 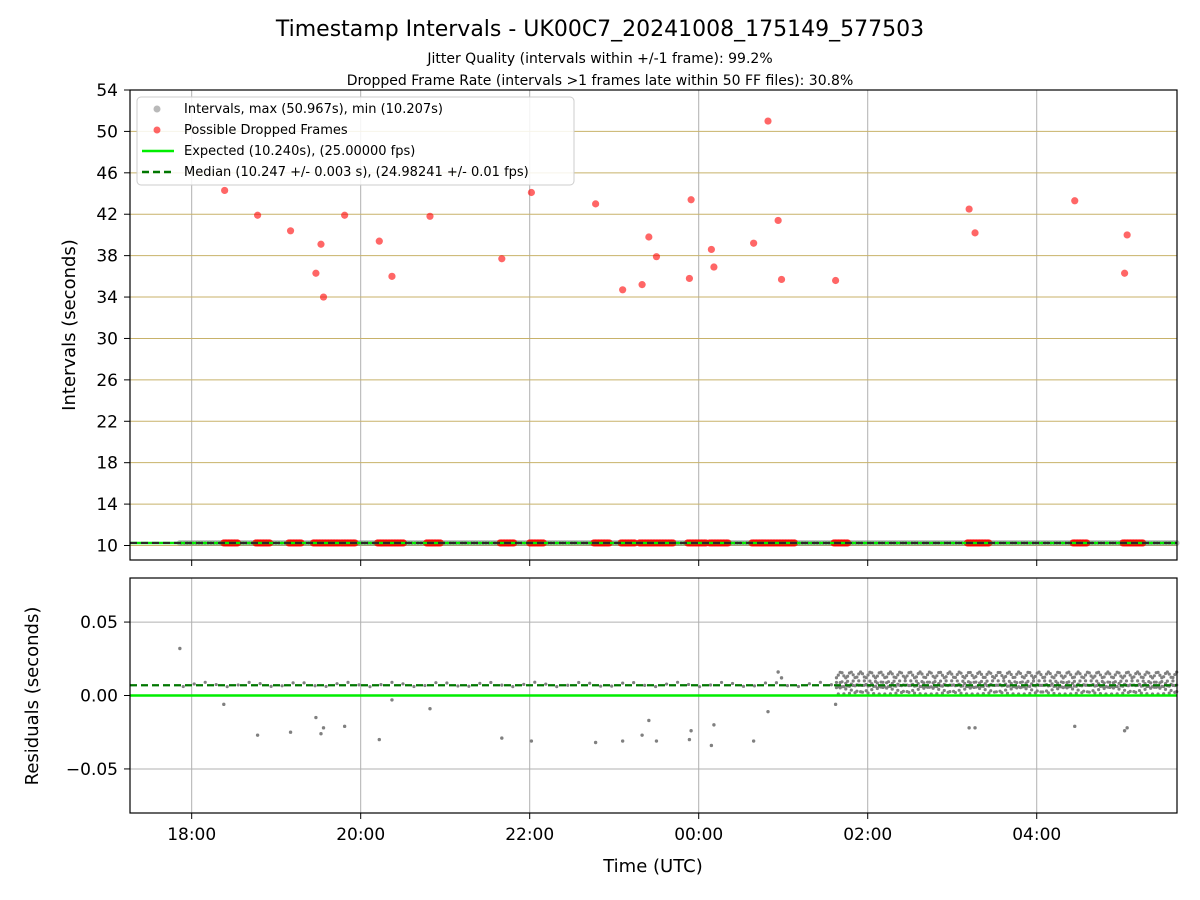 What do you see at coordinates (157, 130) in the screenshot?
I see `legend-marker-dropped` at bounding box center [157, 130].